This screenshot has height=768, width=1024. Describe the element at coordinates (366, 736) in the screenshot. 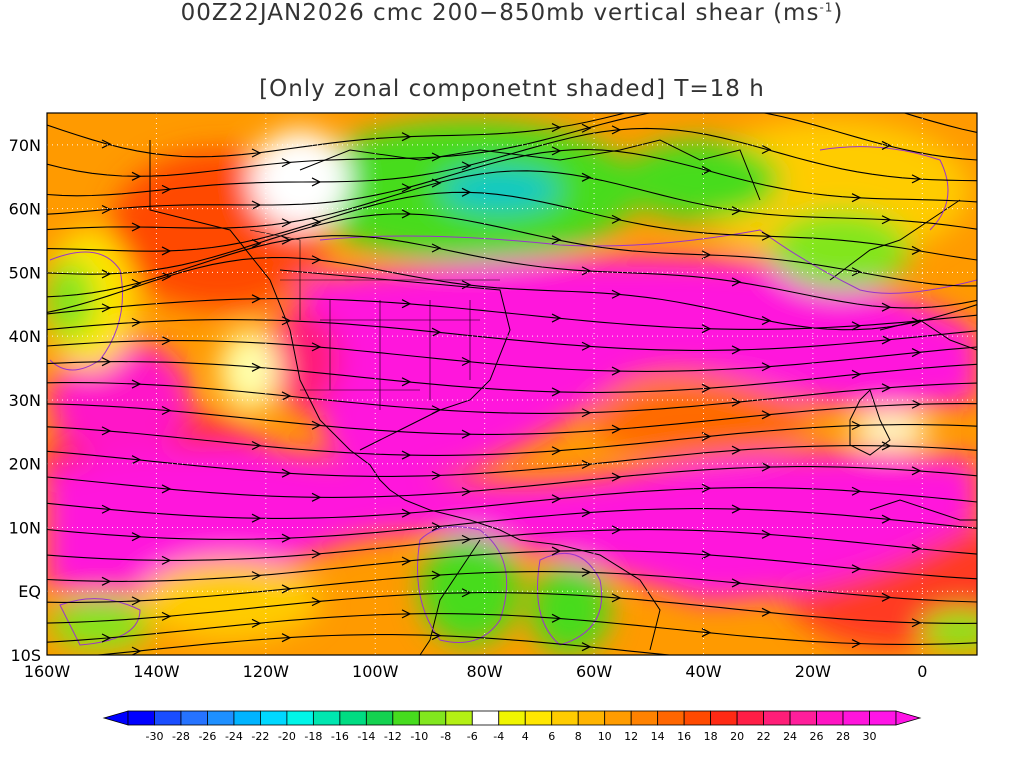

I see `colorbar-tick-label: -14` at that location.